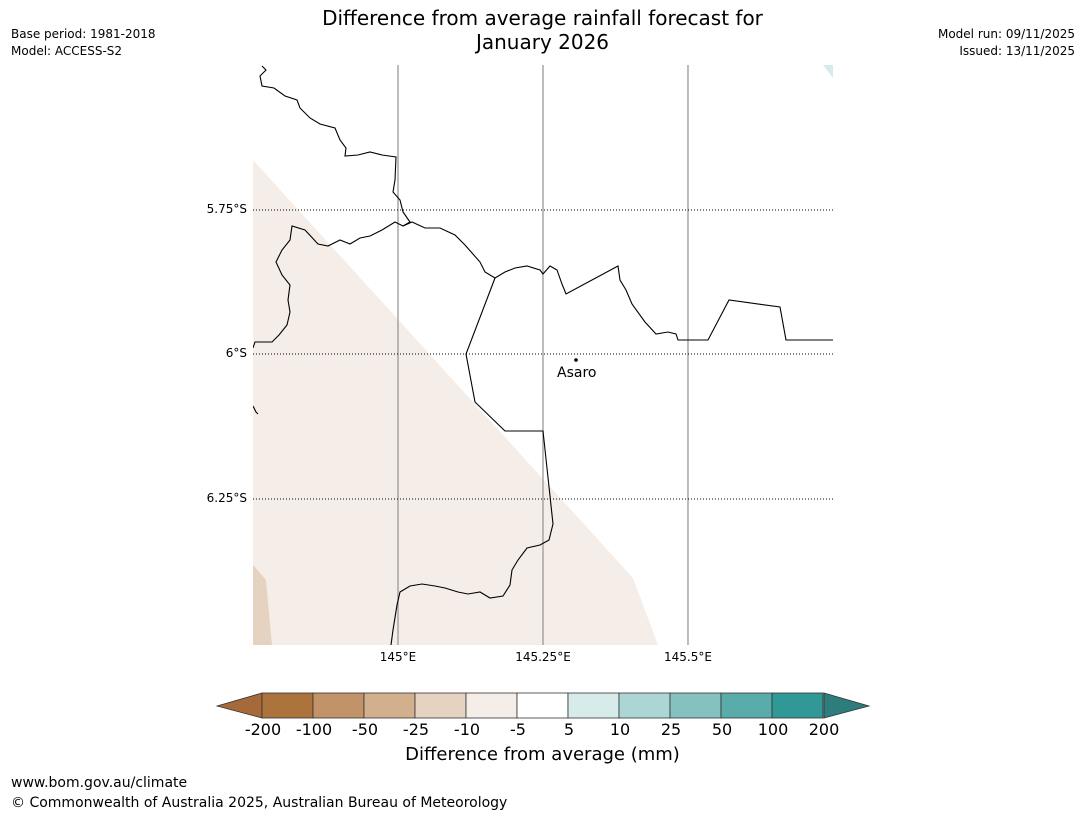 This screenshot has height=816, width=1085. What do you see at coordinates (314, 729) in the screenshot?
I see `colorbar-tick: -100` at bounding box center [314, 729].